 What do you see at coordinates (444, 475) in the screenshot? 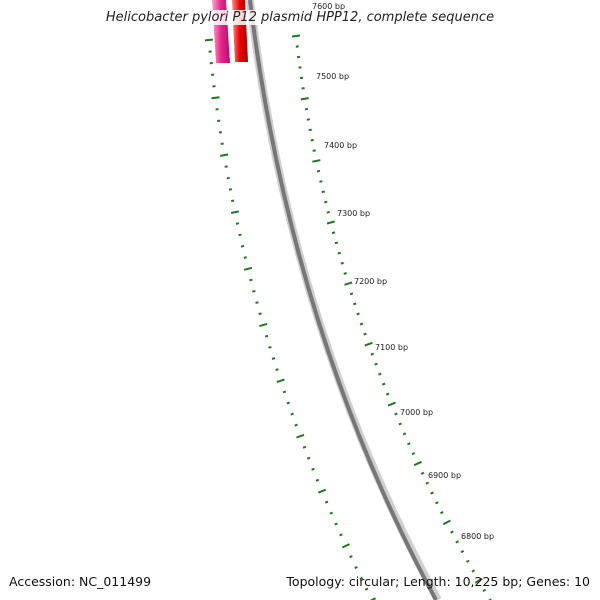
I see `scale-label-6900: 6900 bp` at bounding box center [444, 475].